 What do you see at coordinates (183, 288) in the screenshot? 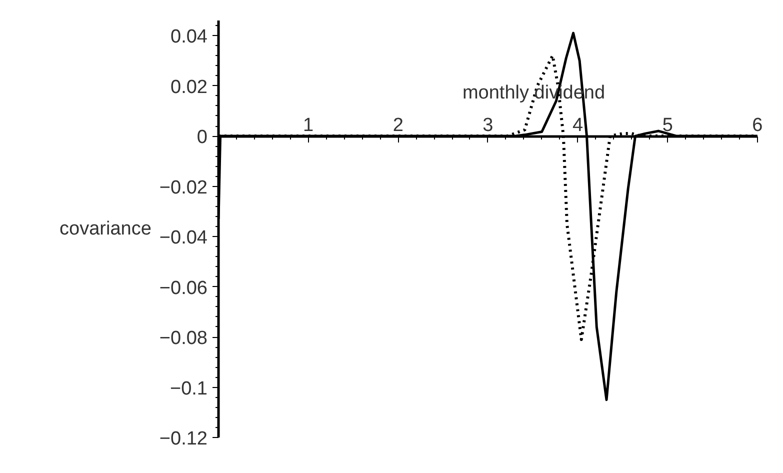
I see `y-tick-label: −0.06` at bounding box center [183, 288].